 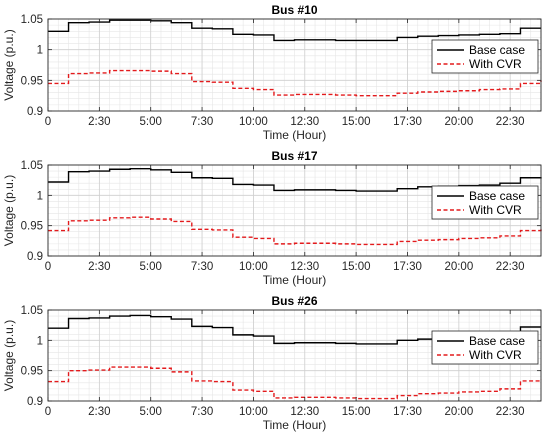 I want to click on series-line-base-case, so click(x=294, y=30).